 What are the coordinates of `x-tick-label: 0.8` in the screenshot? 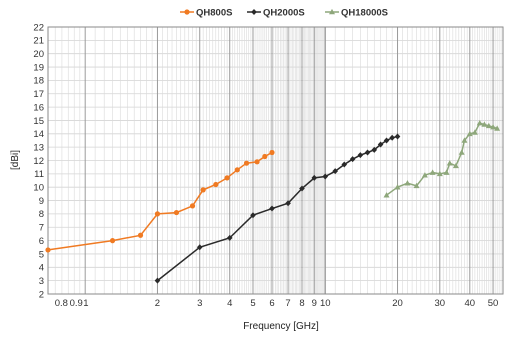 It's located at (61, 303).